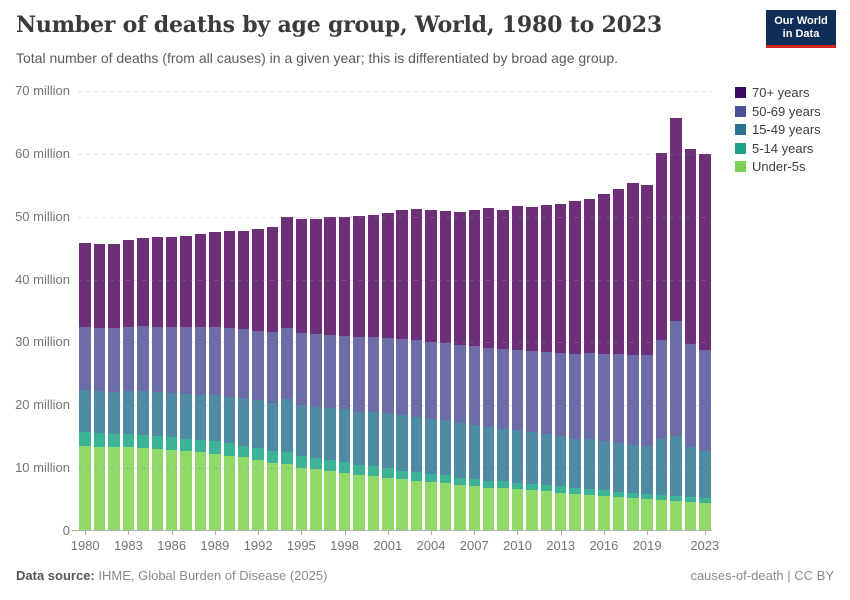 The height and width of the screenshot is (600, 850). What do you see at coordinates (503, 485) in the screenshot?
I see `bar-segment-5-14-years-2009` at bounding box center [503, 485].